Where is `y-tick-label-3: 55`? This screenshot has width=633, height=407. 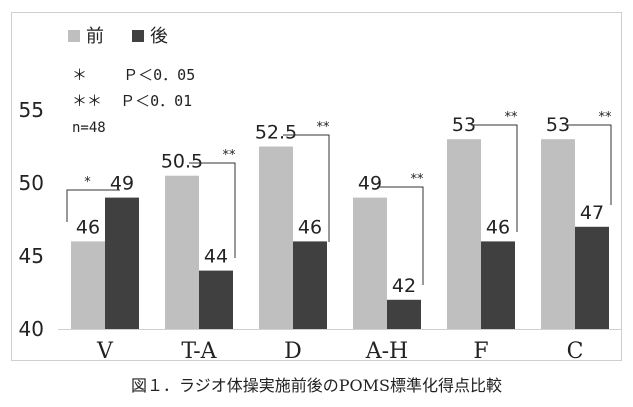
y-tick-label-3: 55 is located at coordinates (31, 110).